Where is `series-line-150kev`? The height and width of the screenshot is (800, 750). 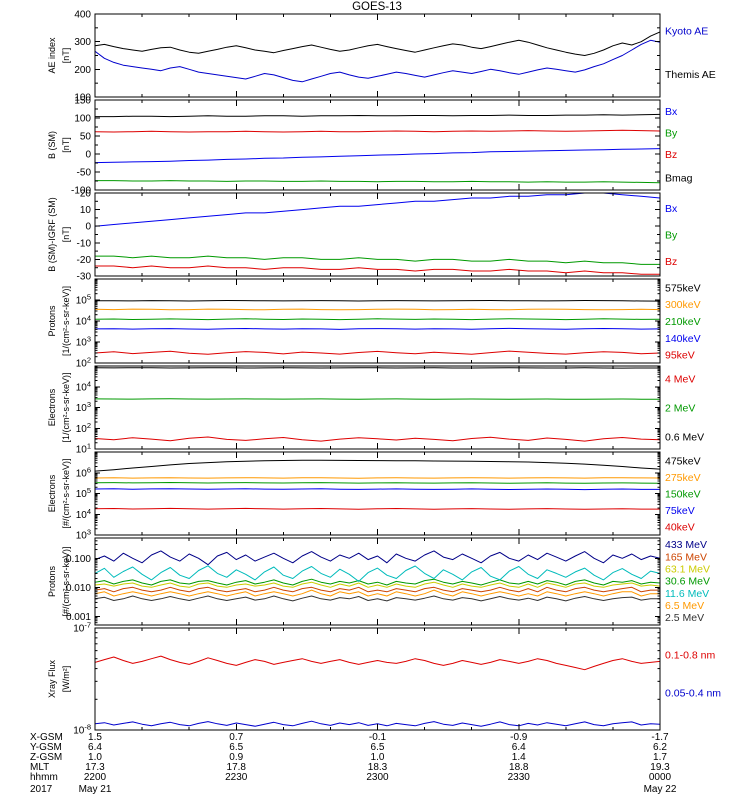
series-line-150kev is located at coordinates (377, 483).